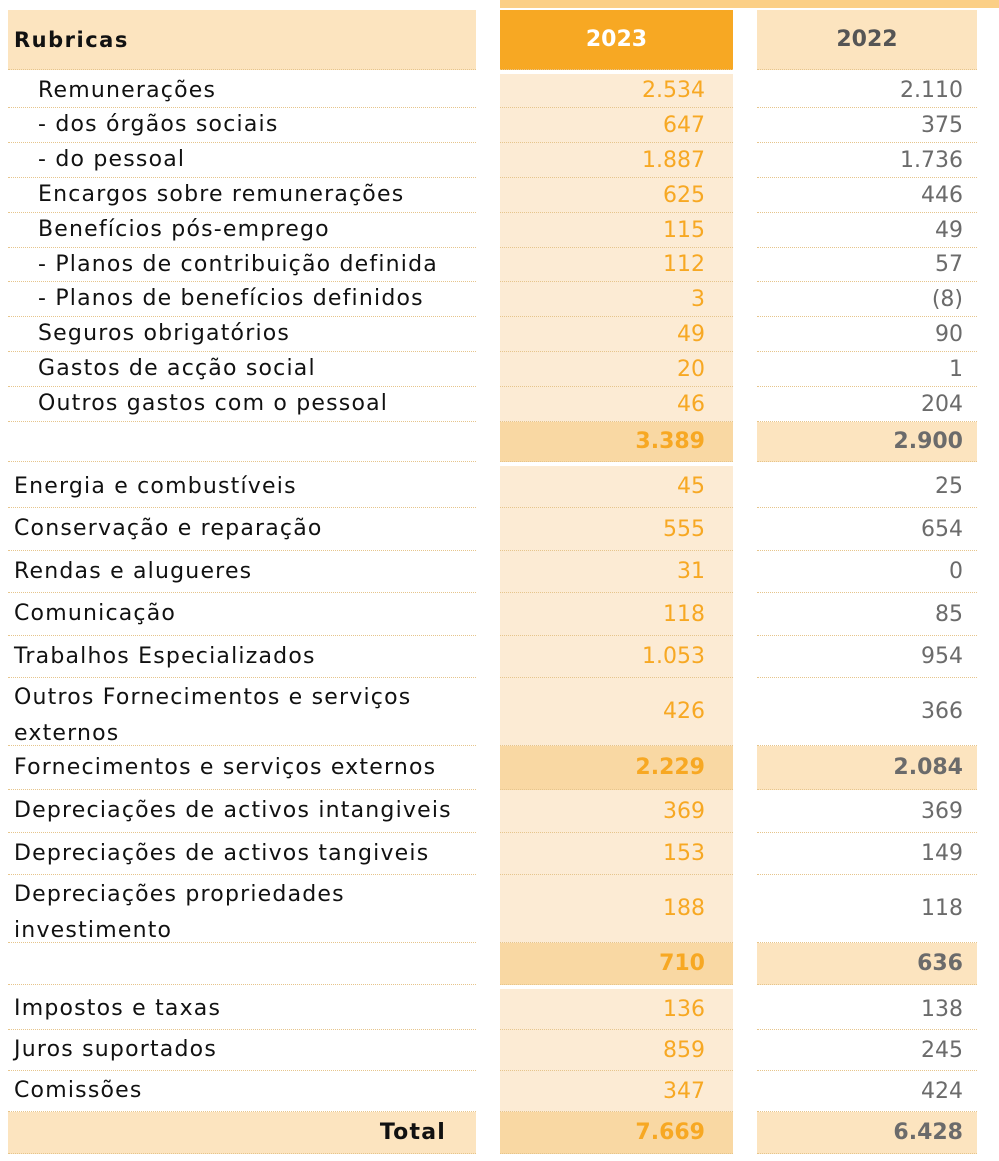  I want to click on table-row: Remunerações 2.534 2.110, so click(499, 91).